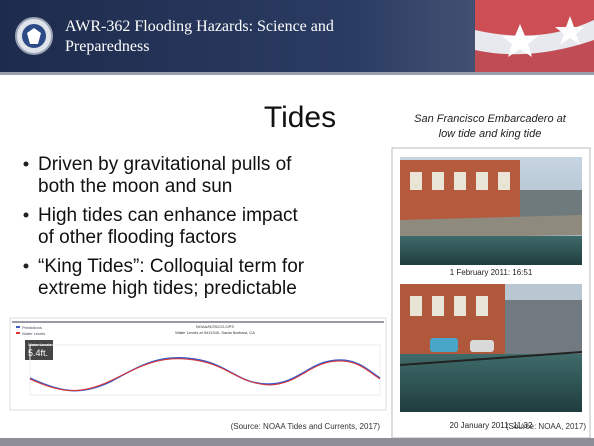 This screenshot has height=446, width=594. What do you see at coordinates (297, 442) in the screenshot?
I see `footer-bar` at bounding box center [297, 442].